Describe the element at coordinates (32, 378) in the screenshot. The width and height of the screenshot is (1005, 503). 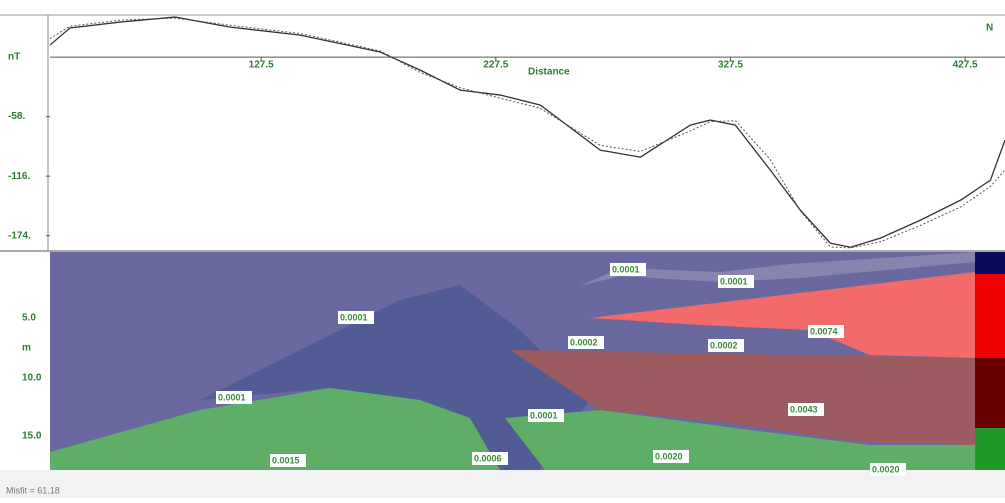
I see `depth-label: 10.0` at that location.